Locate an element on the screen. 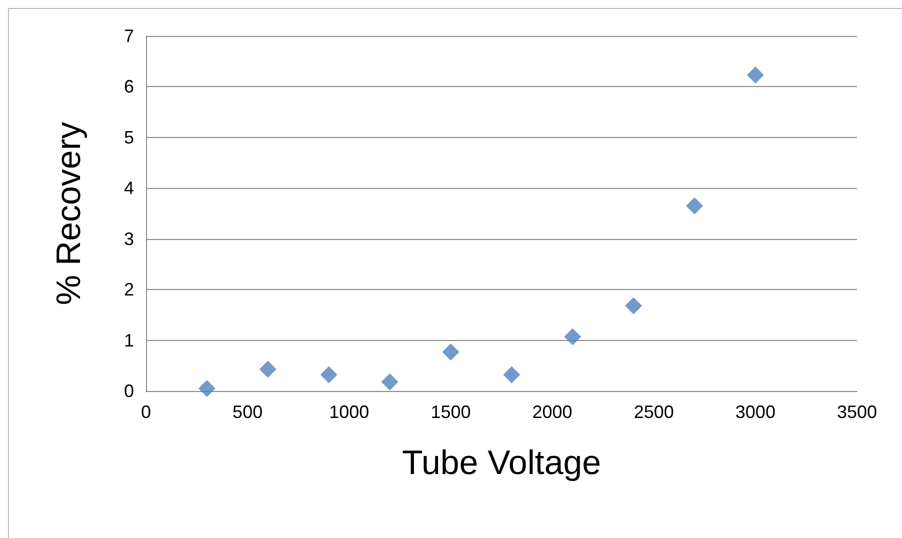 Image resolution: width=902 pixels, height=538 pixels. y-tick-label: 4 is located at coordinates (129, 188).